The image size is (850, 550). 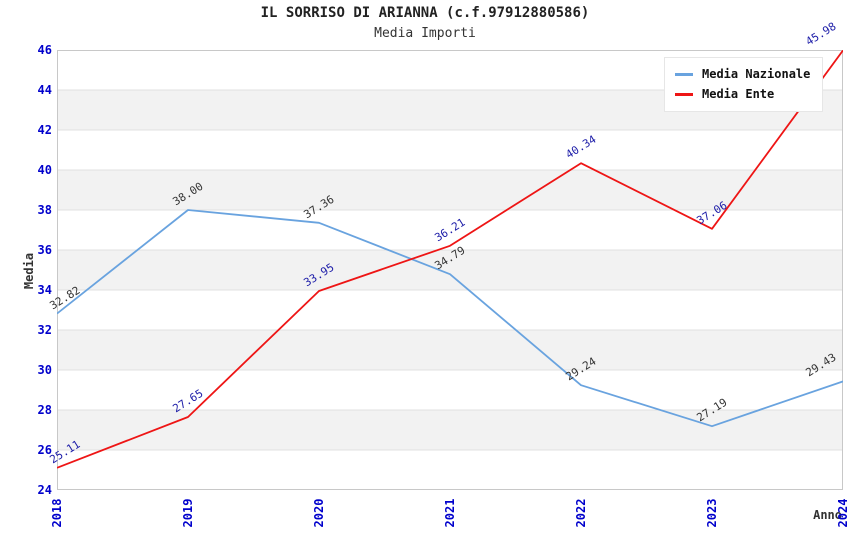 I want to click on y-tick-label: 32, so click(x=44, y=330).